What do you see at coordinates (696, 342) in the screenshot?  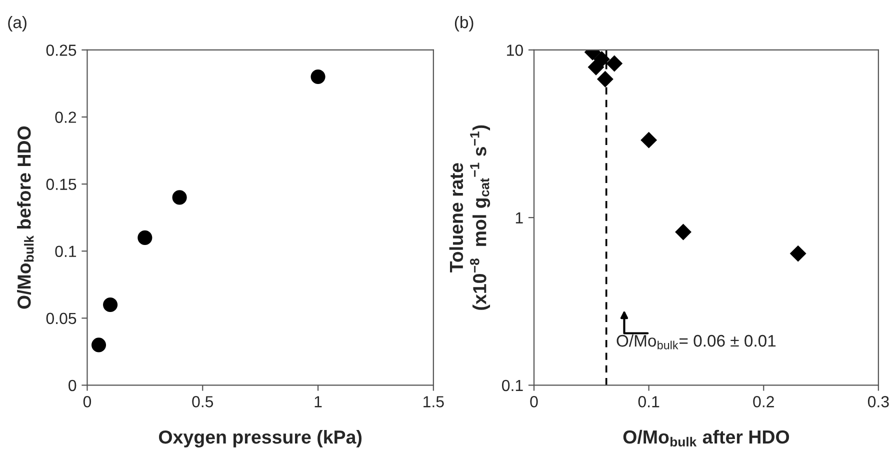 I see `annotation: O/Mo$_{bulk}$= 0.06 ± 0.01` at bounding box center [696, 342].